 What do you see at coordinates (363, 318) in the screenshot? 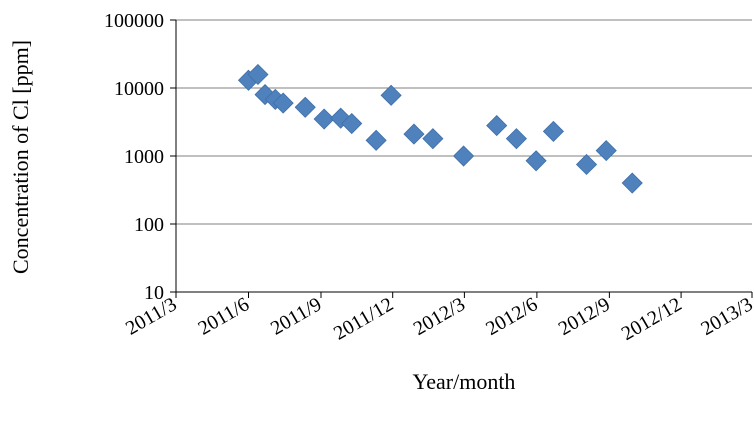
I see `x-tick-label: 2011/12` at bounding box center [363, 318].